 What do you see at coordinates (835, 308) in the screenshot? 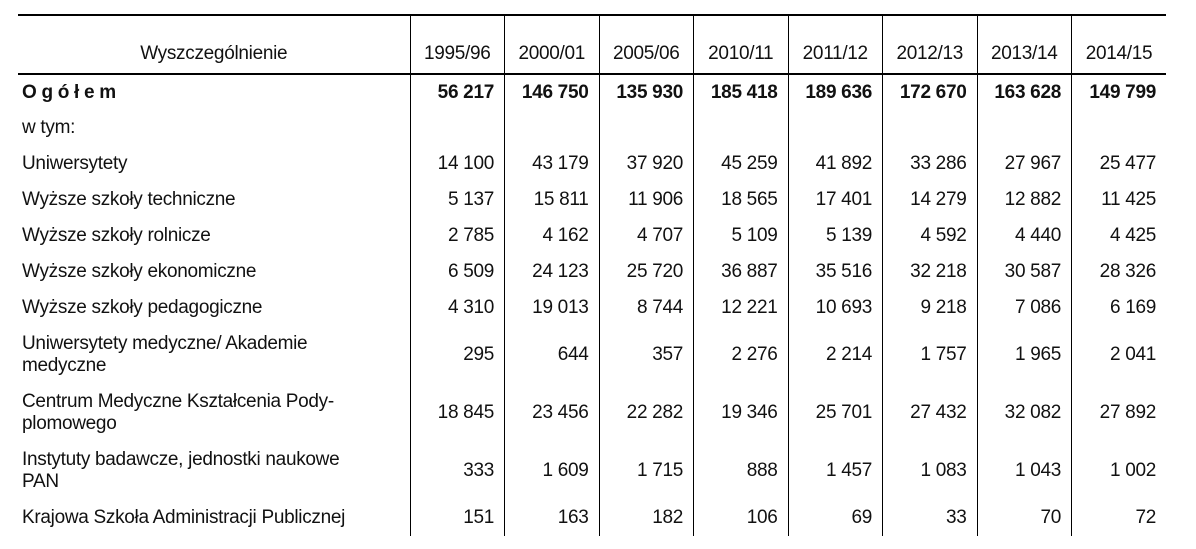
I see `value-cell: 10 693` at bounding box center [835, 308].